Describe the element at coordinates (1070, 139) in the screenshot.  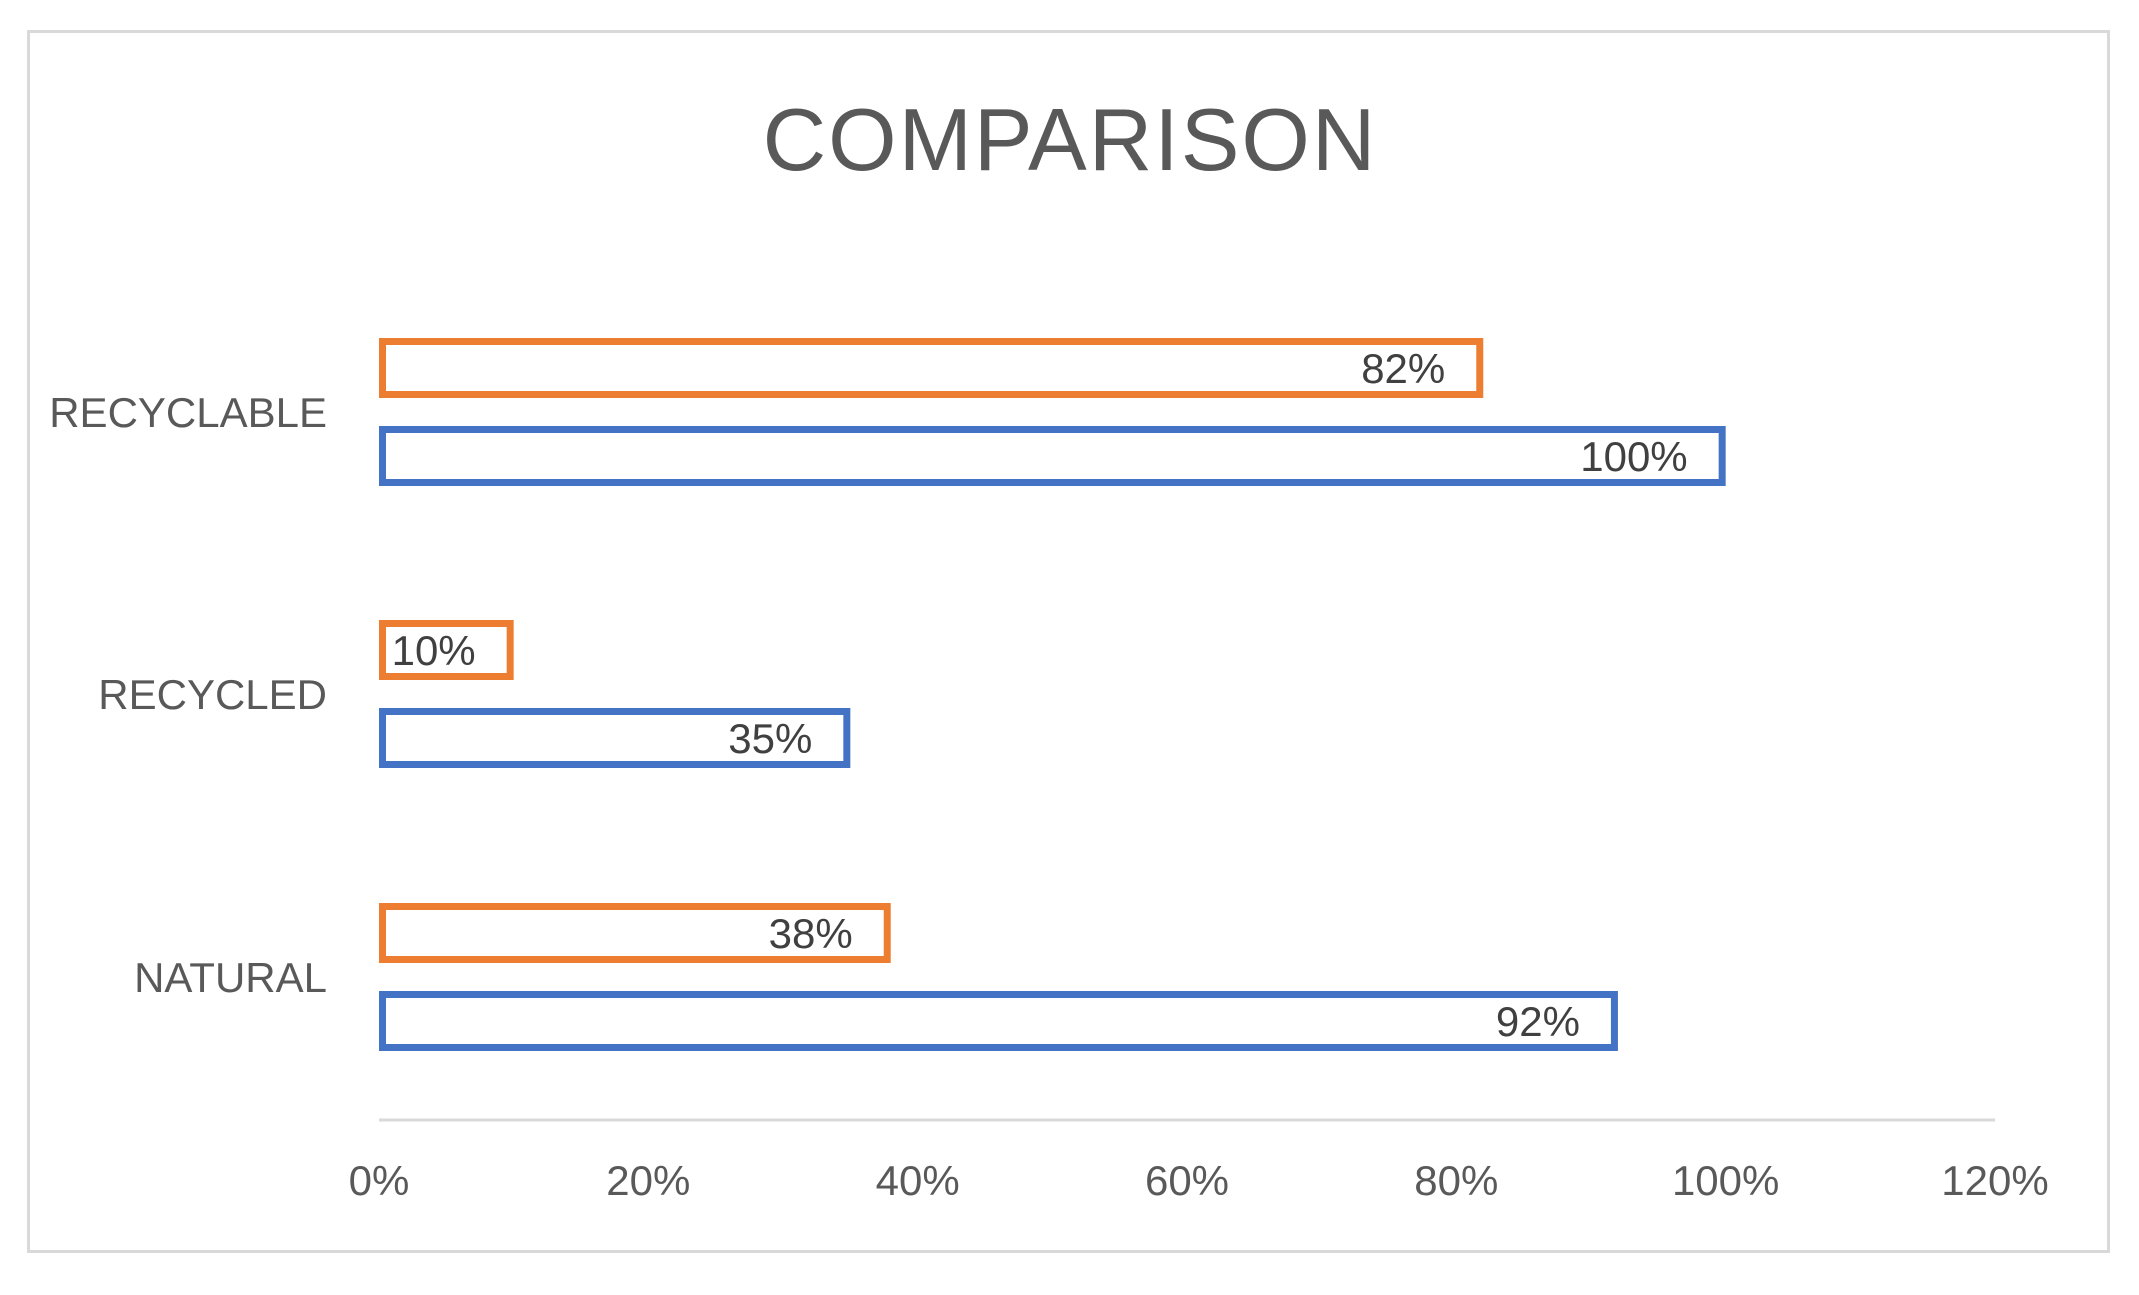
I see `chart-title: COMPARISON` at that location.